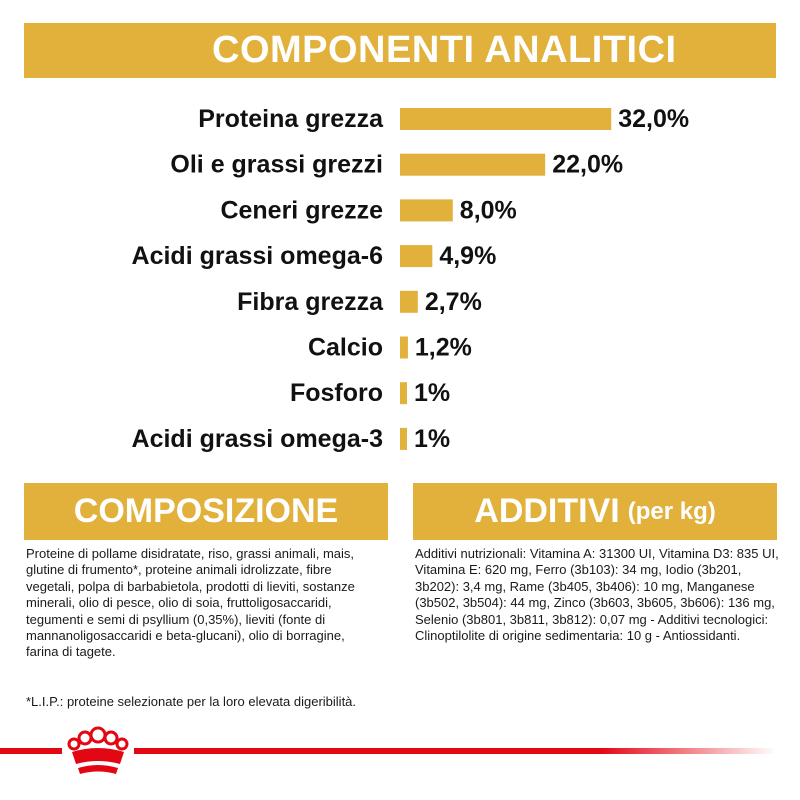 This screenshot has height=800, width=800. What do you see at coordinates (443, 348) in the screenshot?
I see `value-label-calcio: 1,2%` at bounding box center [443, 348].